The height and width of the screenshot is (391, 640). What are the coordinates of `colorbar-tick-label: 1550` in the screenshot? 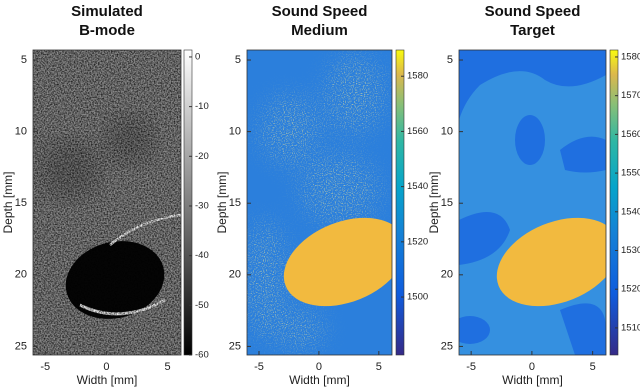 It's located at (630, 173).